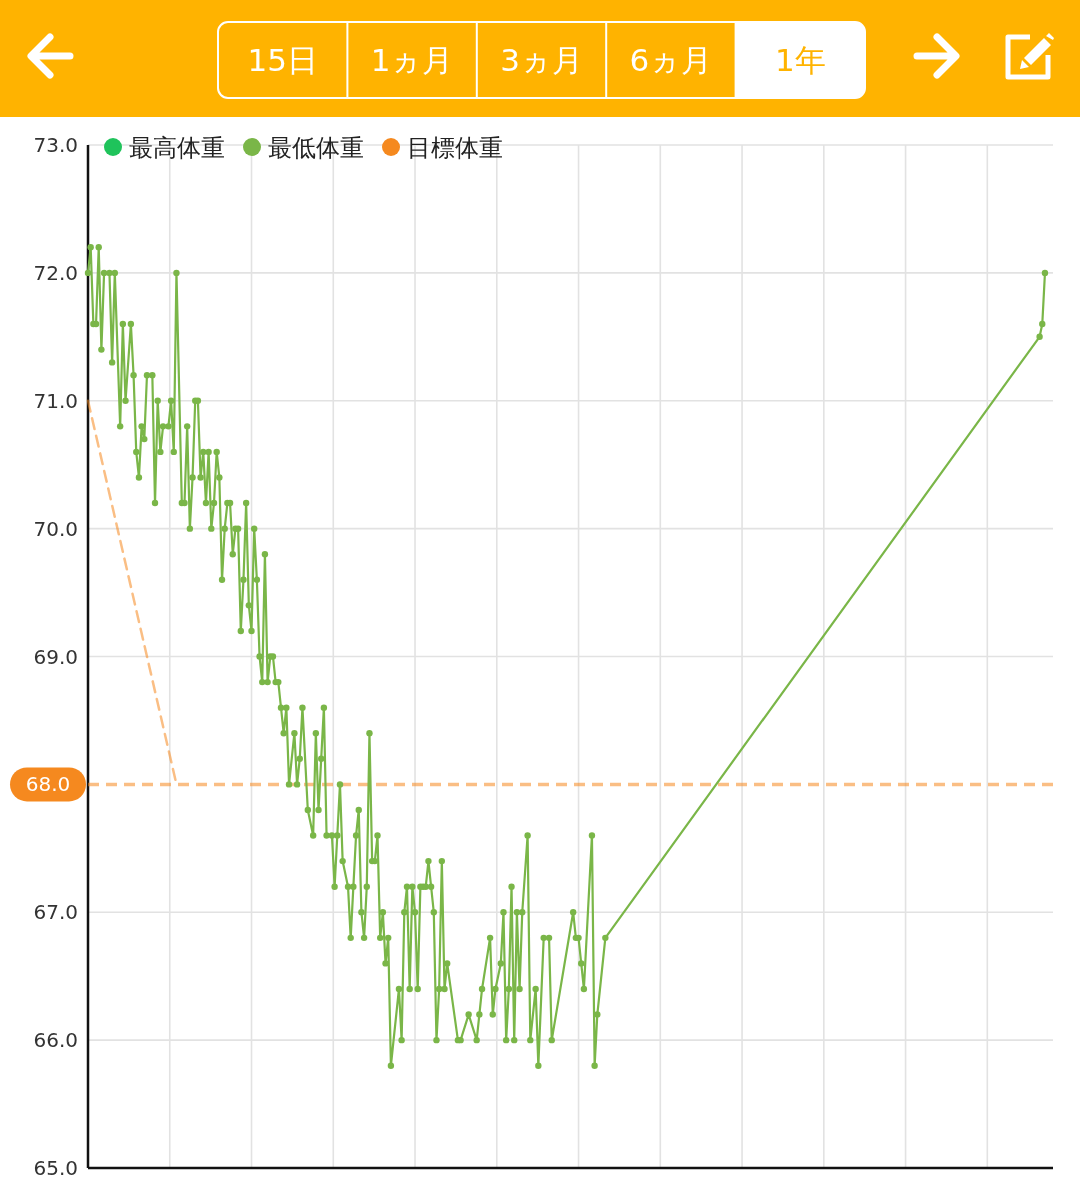 Image resolution: width=1080 pixels, height=1183 pixels. I want to click on text: 15日, so click(282, 60).